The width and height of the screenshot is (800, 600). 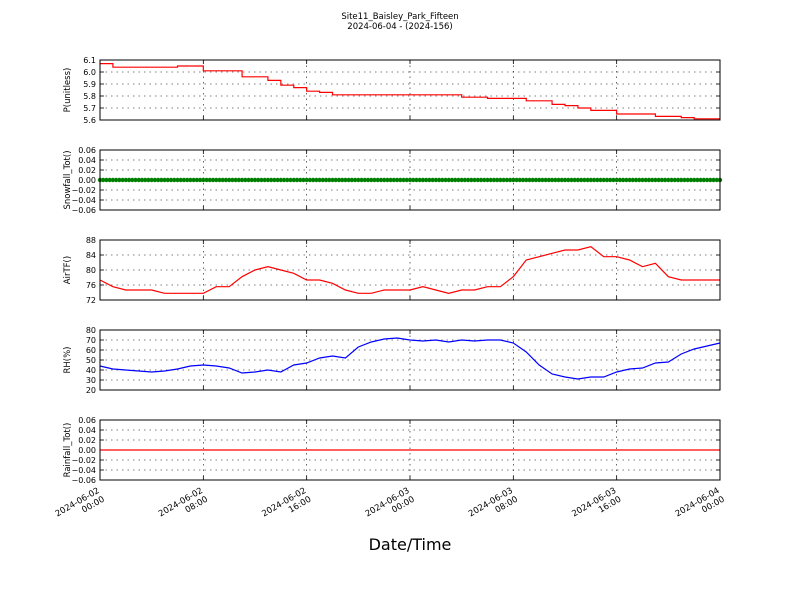 I want to click on y-tick-label: 76, so click(x=91, y=285).